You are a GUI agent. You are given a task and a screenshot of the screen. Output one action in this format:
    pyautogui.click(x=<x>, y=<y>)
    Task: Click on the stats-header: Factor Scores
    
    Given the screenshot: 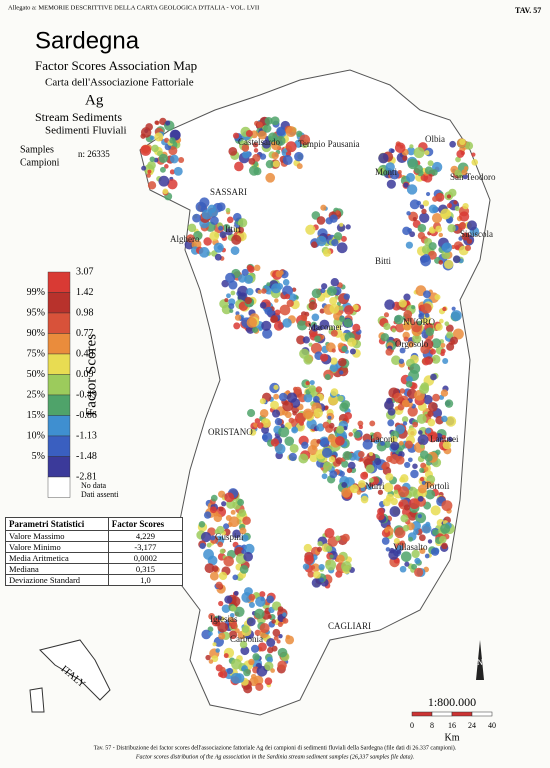 What is the action you would take?
    pyautogui.click(x=145, y=524)
    